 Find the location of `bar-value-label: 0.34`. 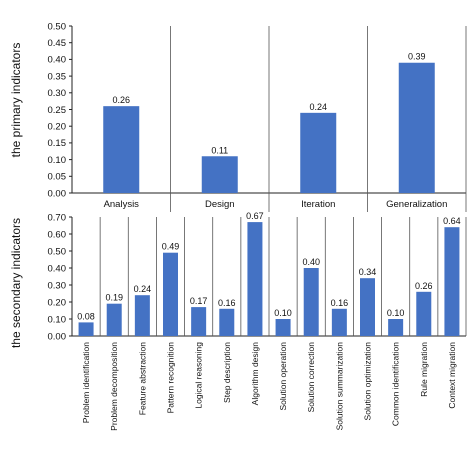

bar-value-label: 0.34 is located at coordinates (368, 272).